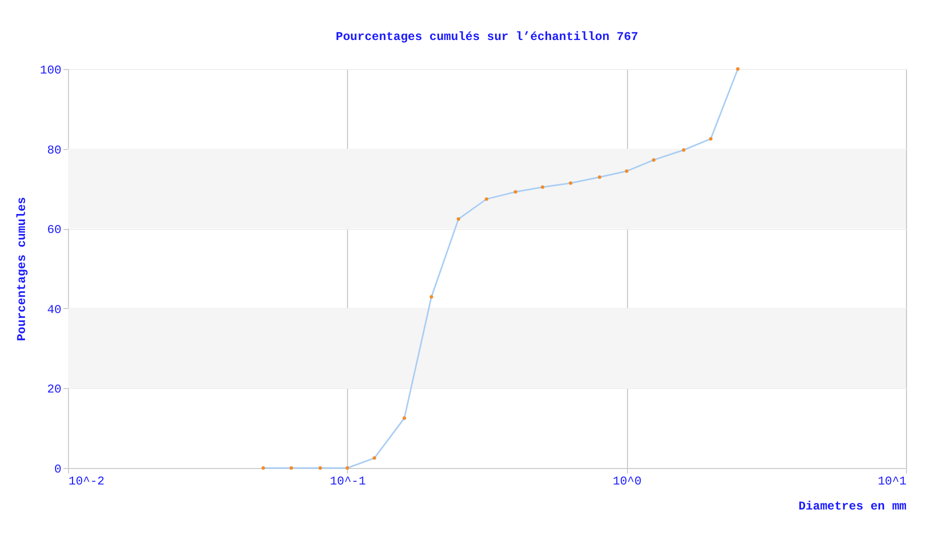 Image resolution: width=944 pixels, height=539 pixels. Describe the element at coordinates (348, 481) in the screenshot. I see `x-tick-label: 10^-1` at that location.